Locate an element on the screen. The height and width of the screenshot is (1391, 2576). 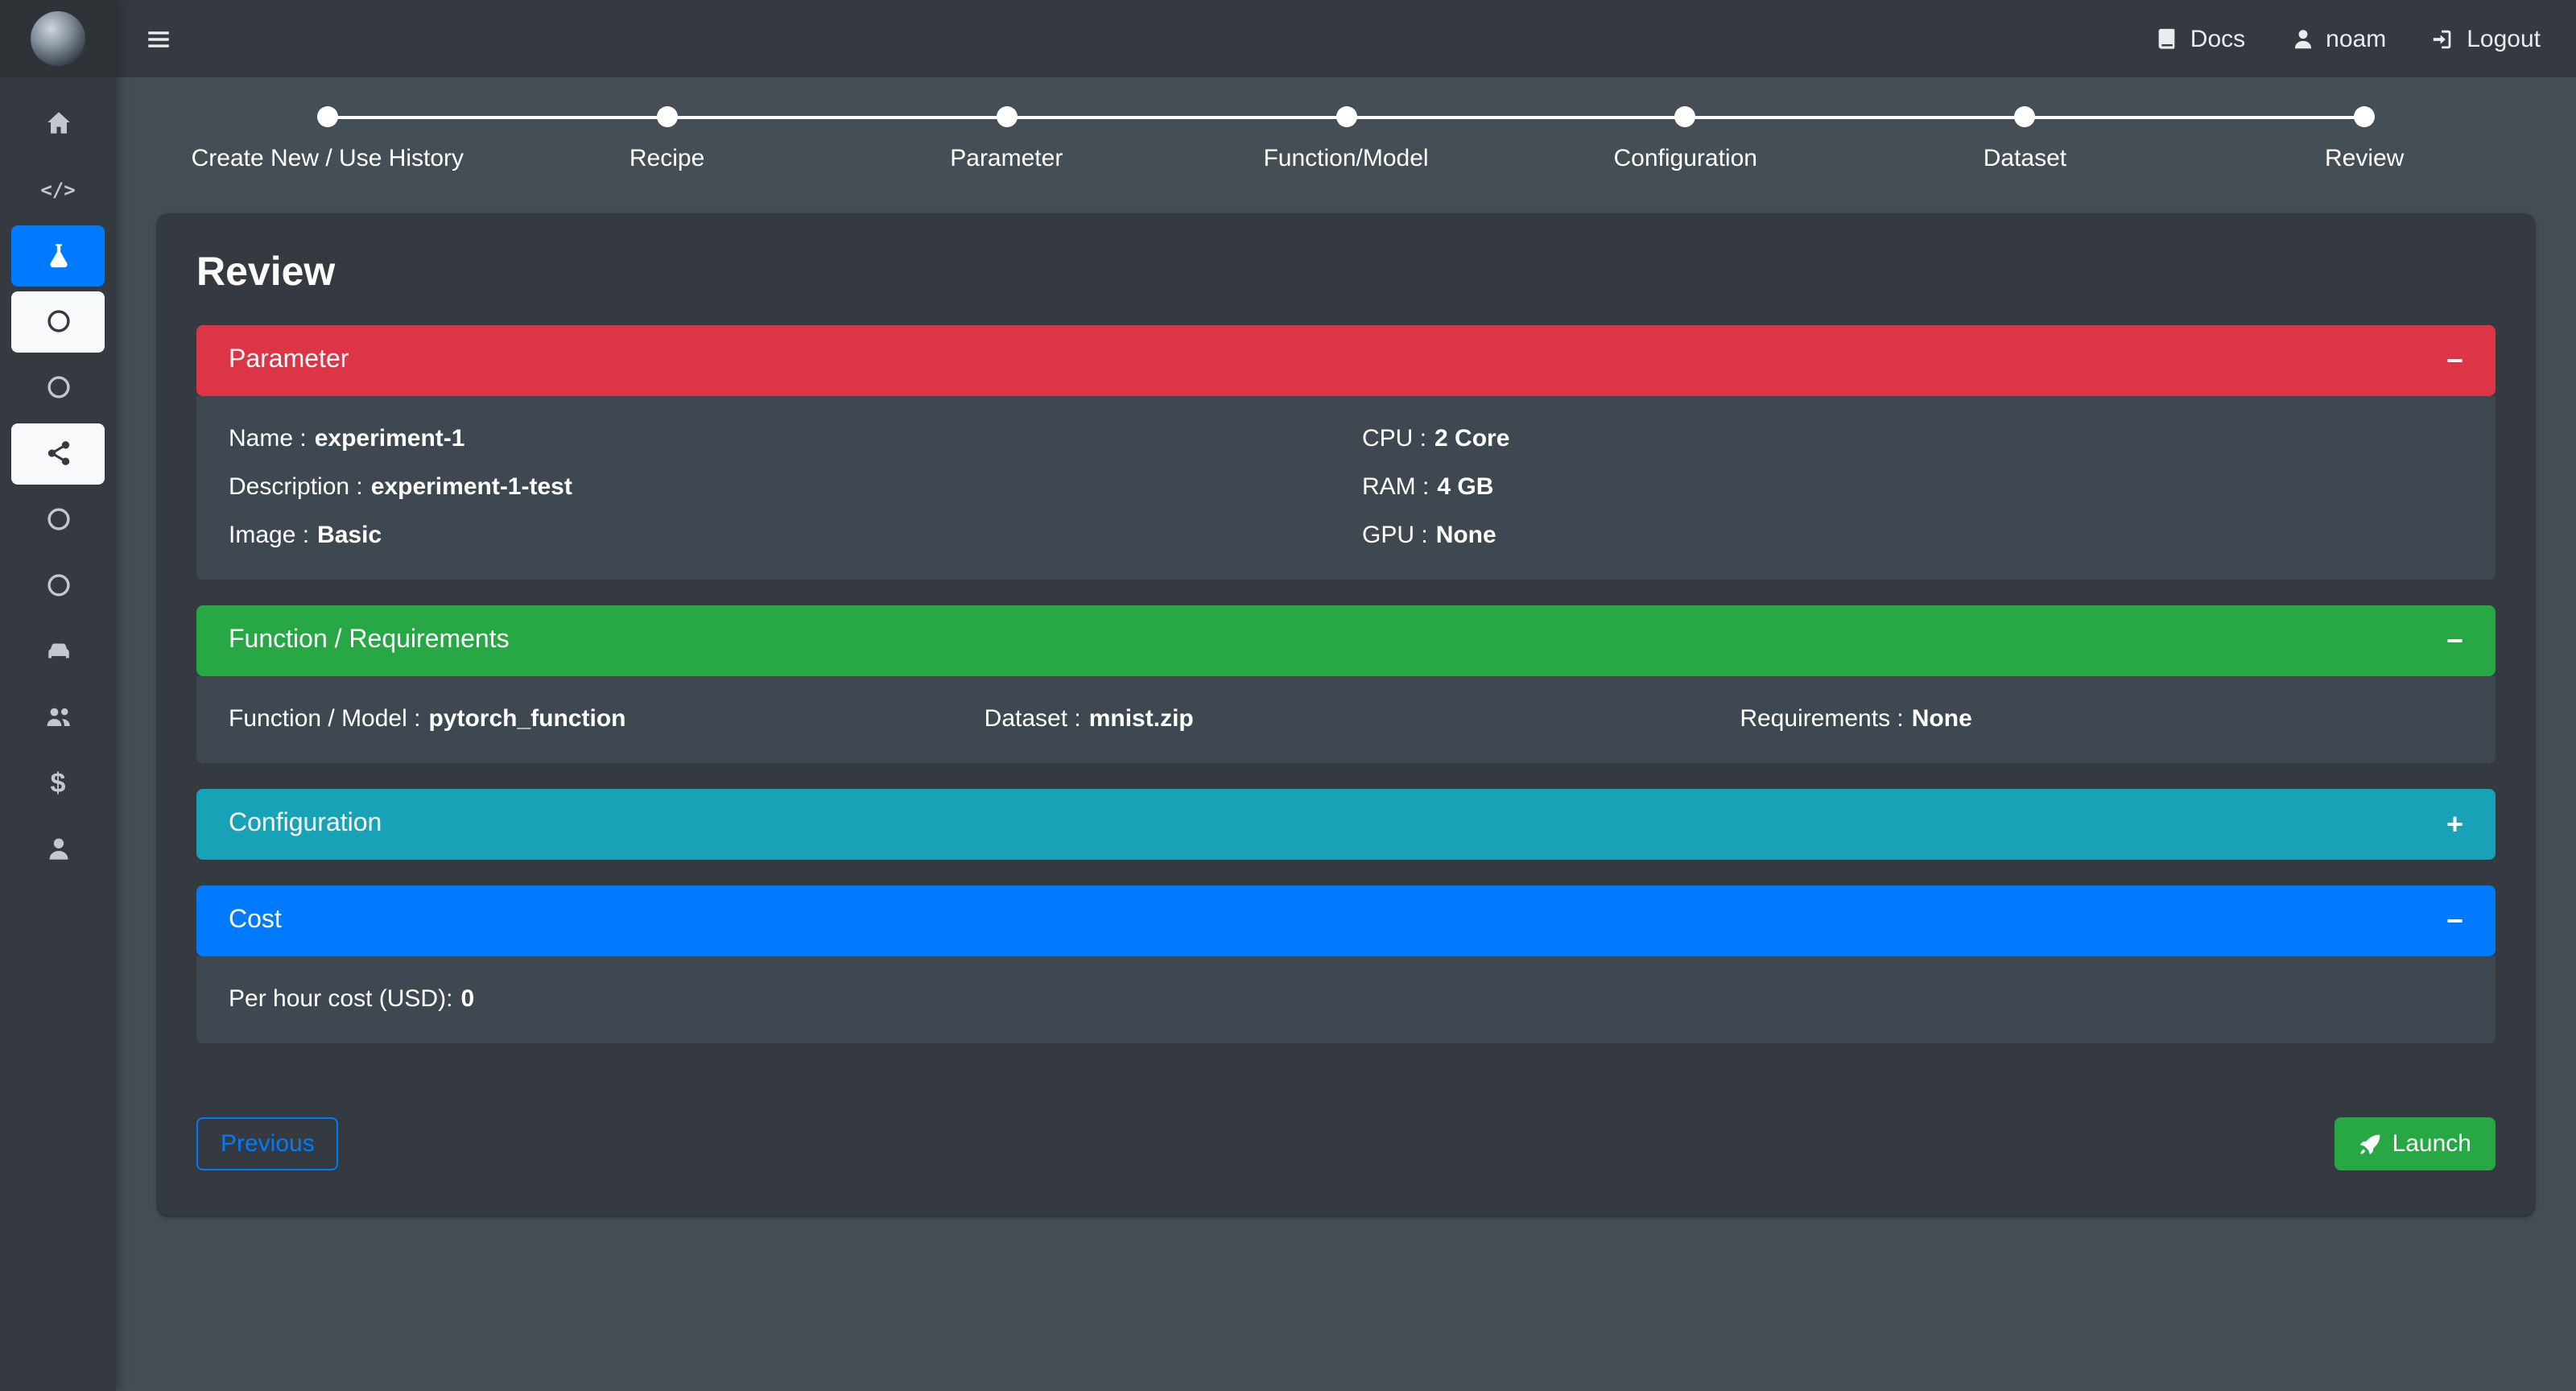
cost-section-body: Per hour cost (USD): 0 is located at coordinates (1346, 999).